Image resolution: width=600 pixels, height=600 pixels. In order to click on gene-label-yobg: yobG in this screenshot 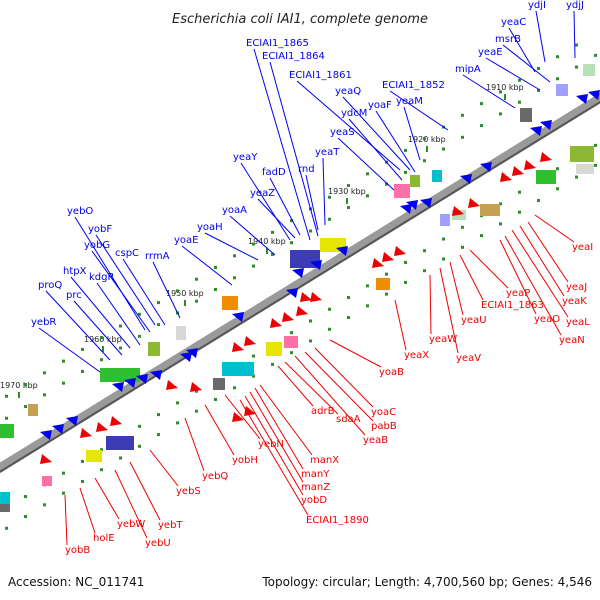, I will do `click(97, 245)`.